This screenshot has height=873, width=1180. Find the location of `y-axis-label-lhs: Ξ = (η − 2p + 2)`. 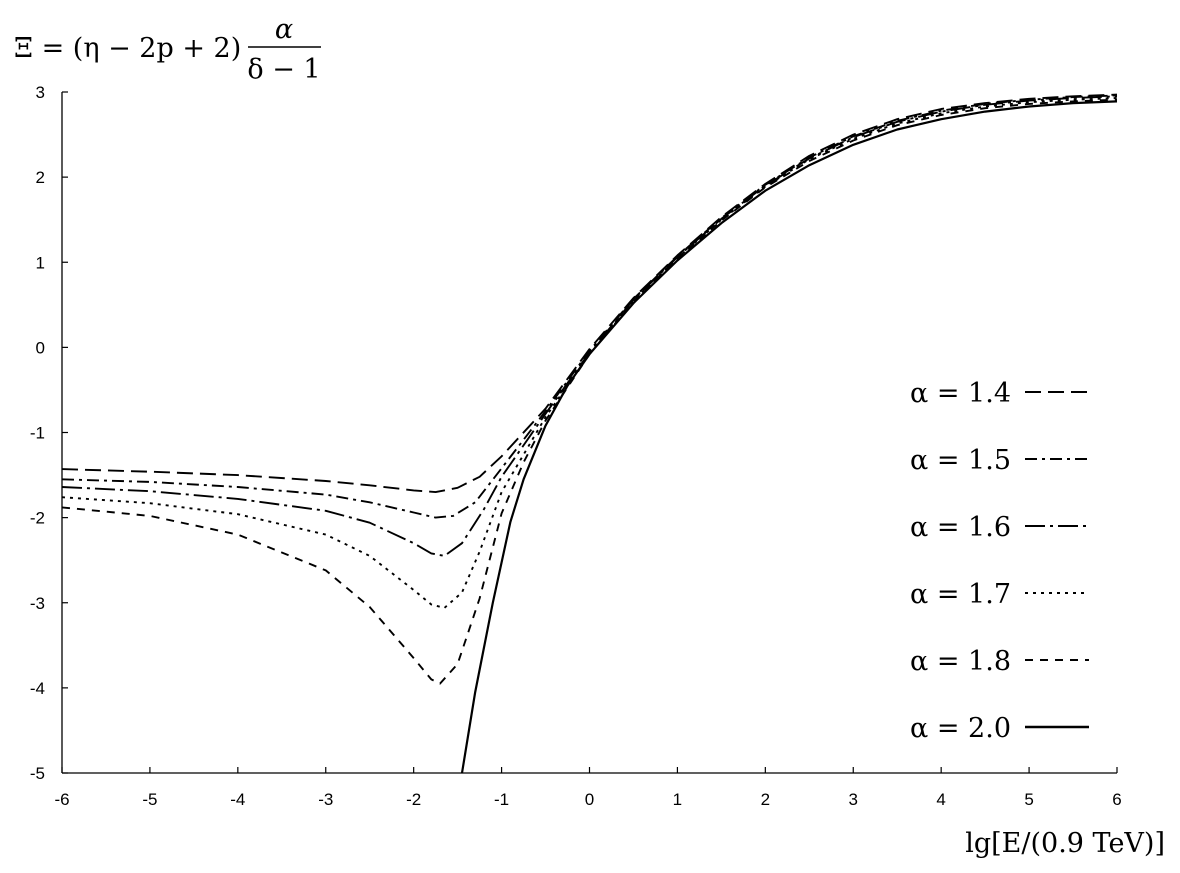

y-axis-label-lhs: Ξ = (η − 2p + 2) is located at coordinates (127, 48).